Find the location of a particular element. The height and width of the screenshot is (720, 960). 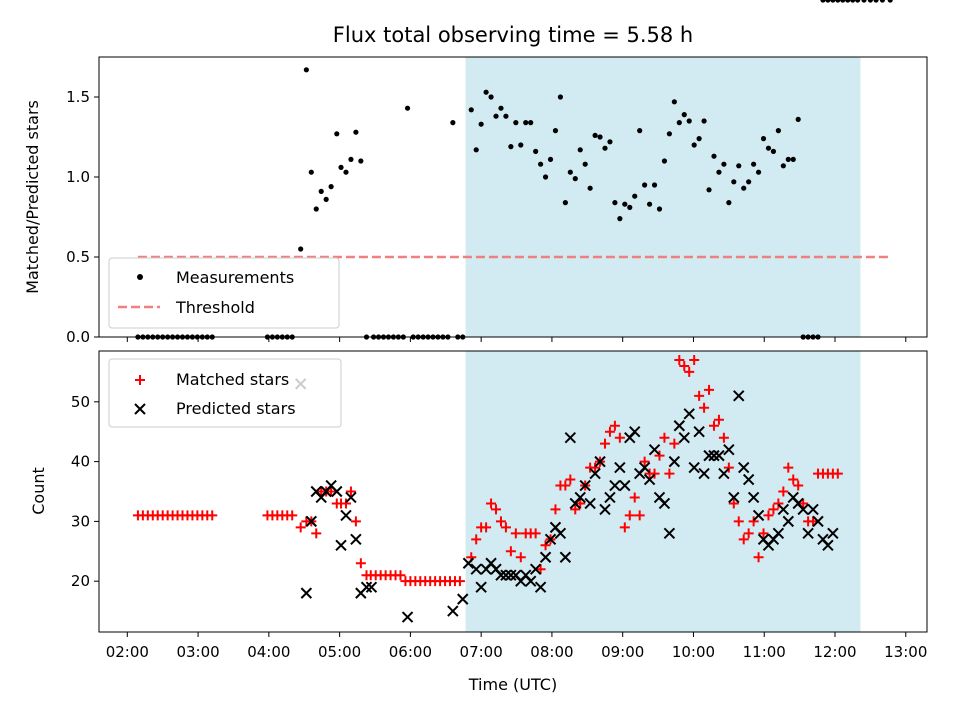

x-tick-label: 05:00 is located at coordinates (339, 652).